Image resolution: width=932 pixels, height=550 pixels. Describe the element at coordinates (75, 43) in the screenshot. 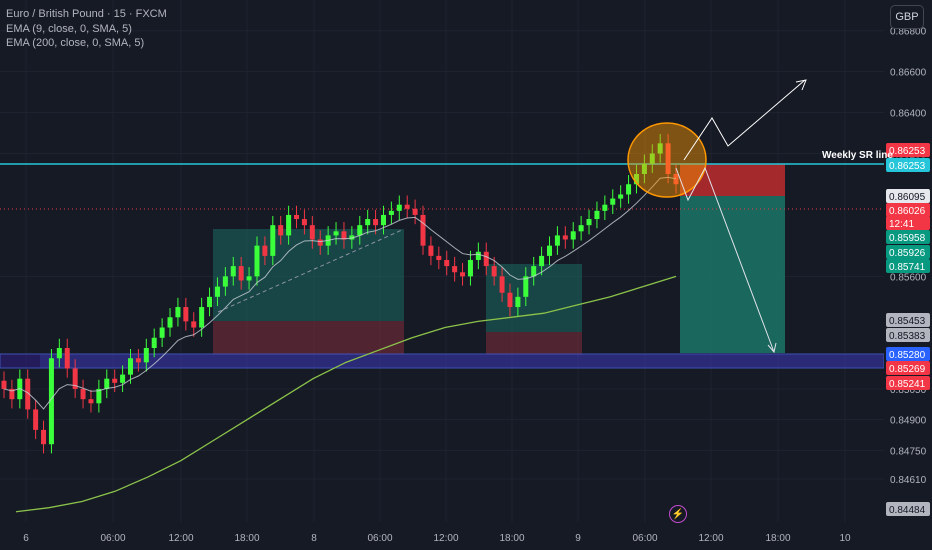

I see `ema200-legend: EMA (200, close, 0, SMA, 5)` at that location.